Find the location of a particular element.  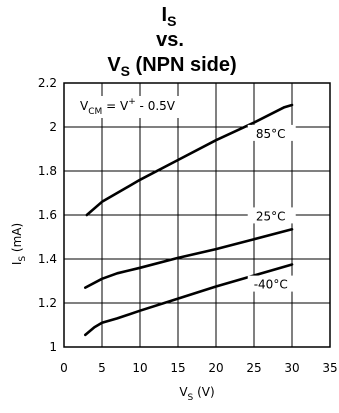

series-label: -40°C is located at coordinates (271, 285).